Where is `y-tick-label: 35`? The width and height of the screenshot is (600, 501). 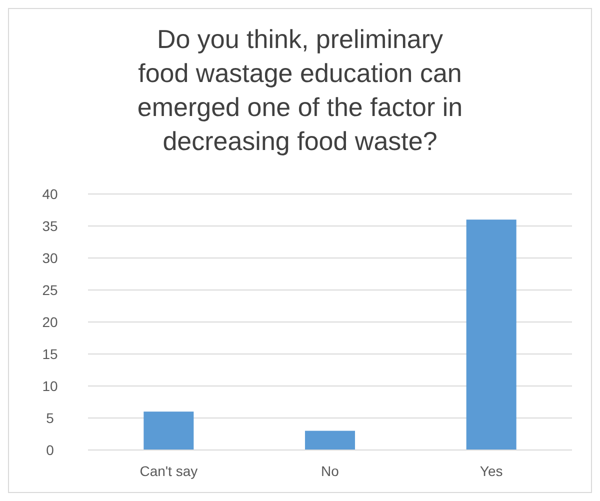 y-tick-label: 35 is located at coordinates (50, 226).